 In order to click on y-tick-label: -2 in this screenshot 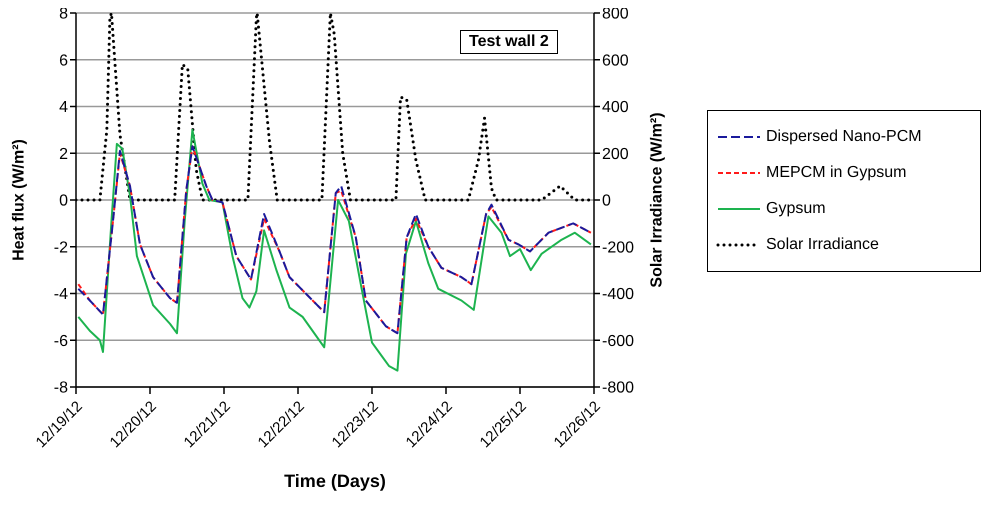, I will do `click(61, 247)`.